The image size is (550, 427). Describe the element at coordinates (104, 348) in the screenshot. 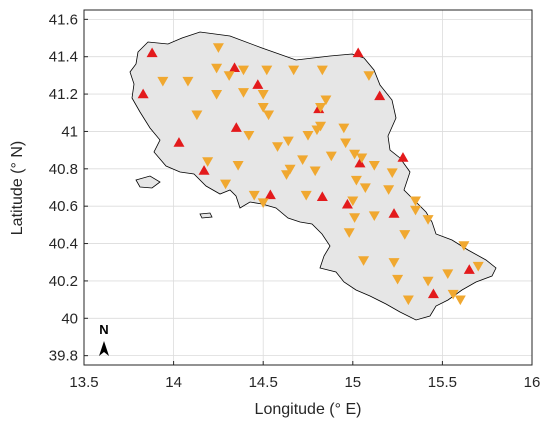

I see `north-arrow-icon` at that location.